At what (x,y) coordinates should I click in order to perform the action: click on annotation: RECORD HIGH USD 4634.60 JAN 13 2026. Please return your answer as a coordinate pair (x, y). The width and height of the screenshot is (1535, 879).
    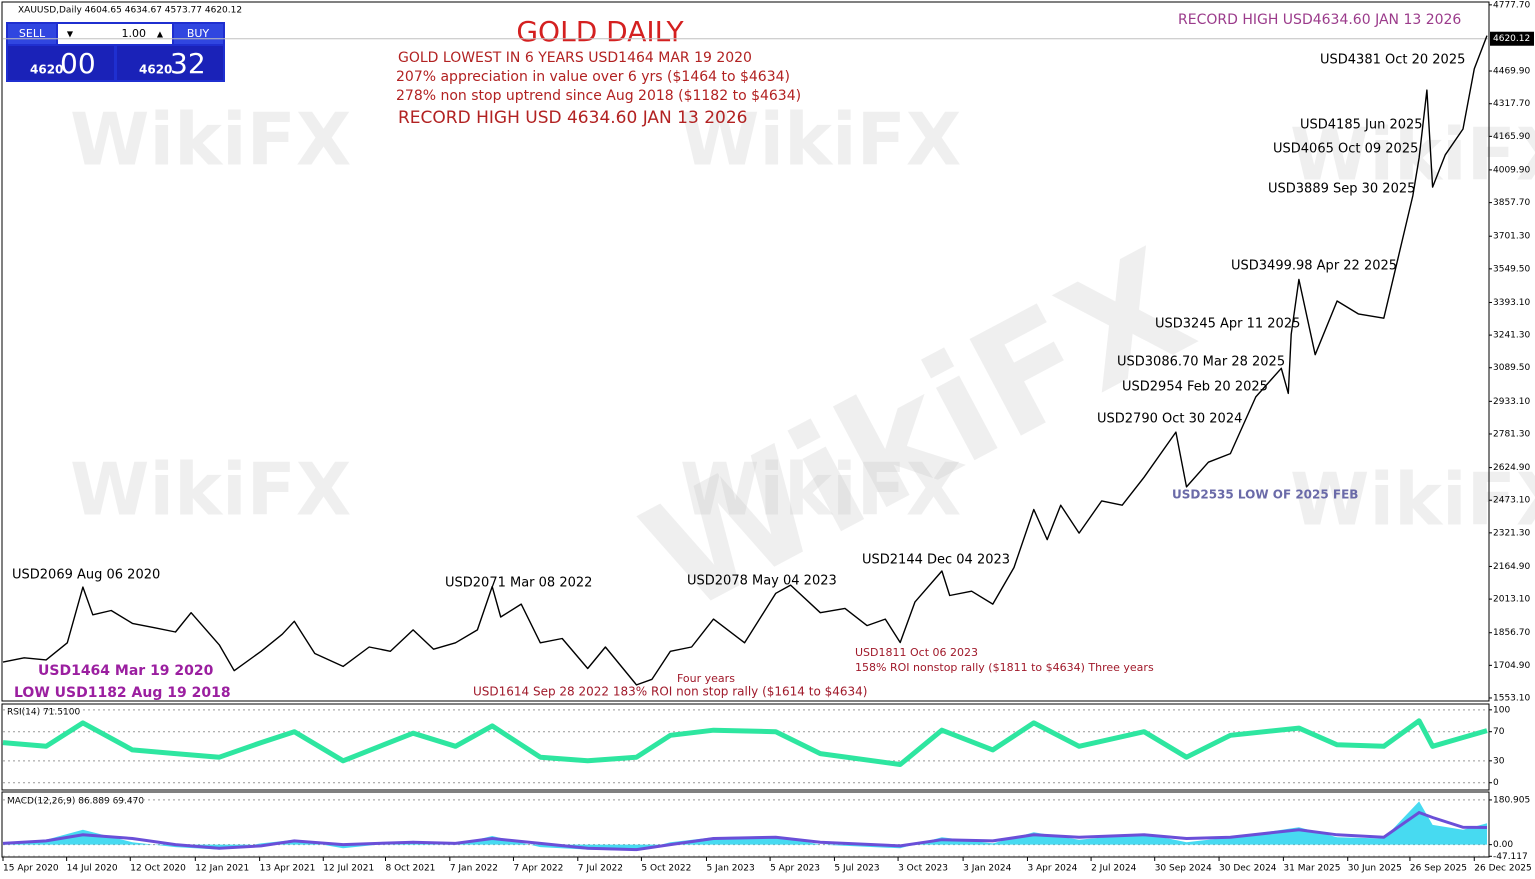
    Looking at the image, I should click on (572, 118).